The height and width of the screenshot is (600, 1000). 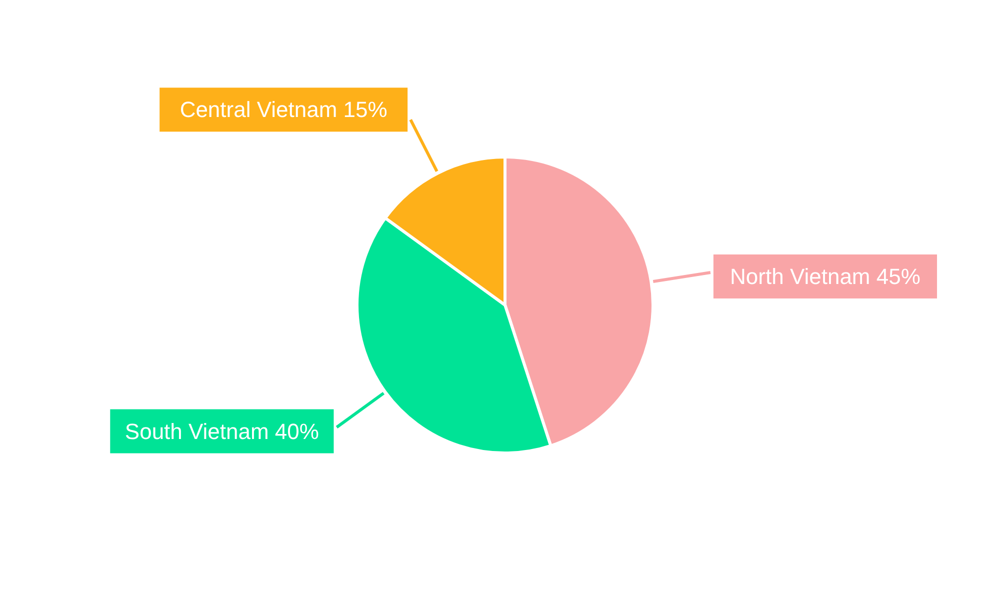 What do you see at coordinates (221, 431) in the screenshot?
I see `slice-label: South Vietnam 40%` at bounding box center [221, 431].